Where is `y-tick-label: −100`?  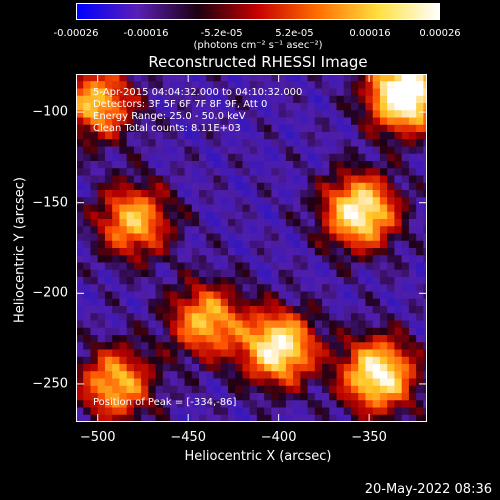
y-tick-label: −100 is located at coordinates (50, 112).